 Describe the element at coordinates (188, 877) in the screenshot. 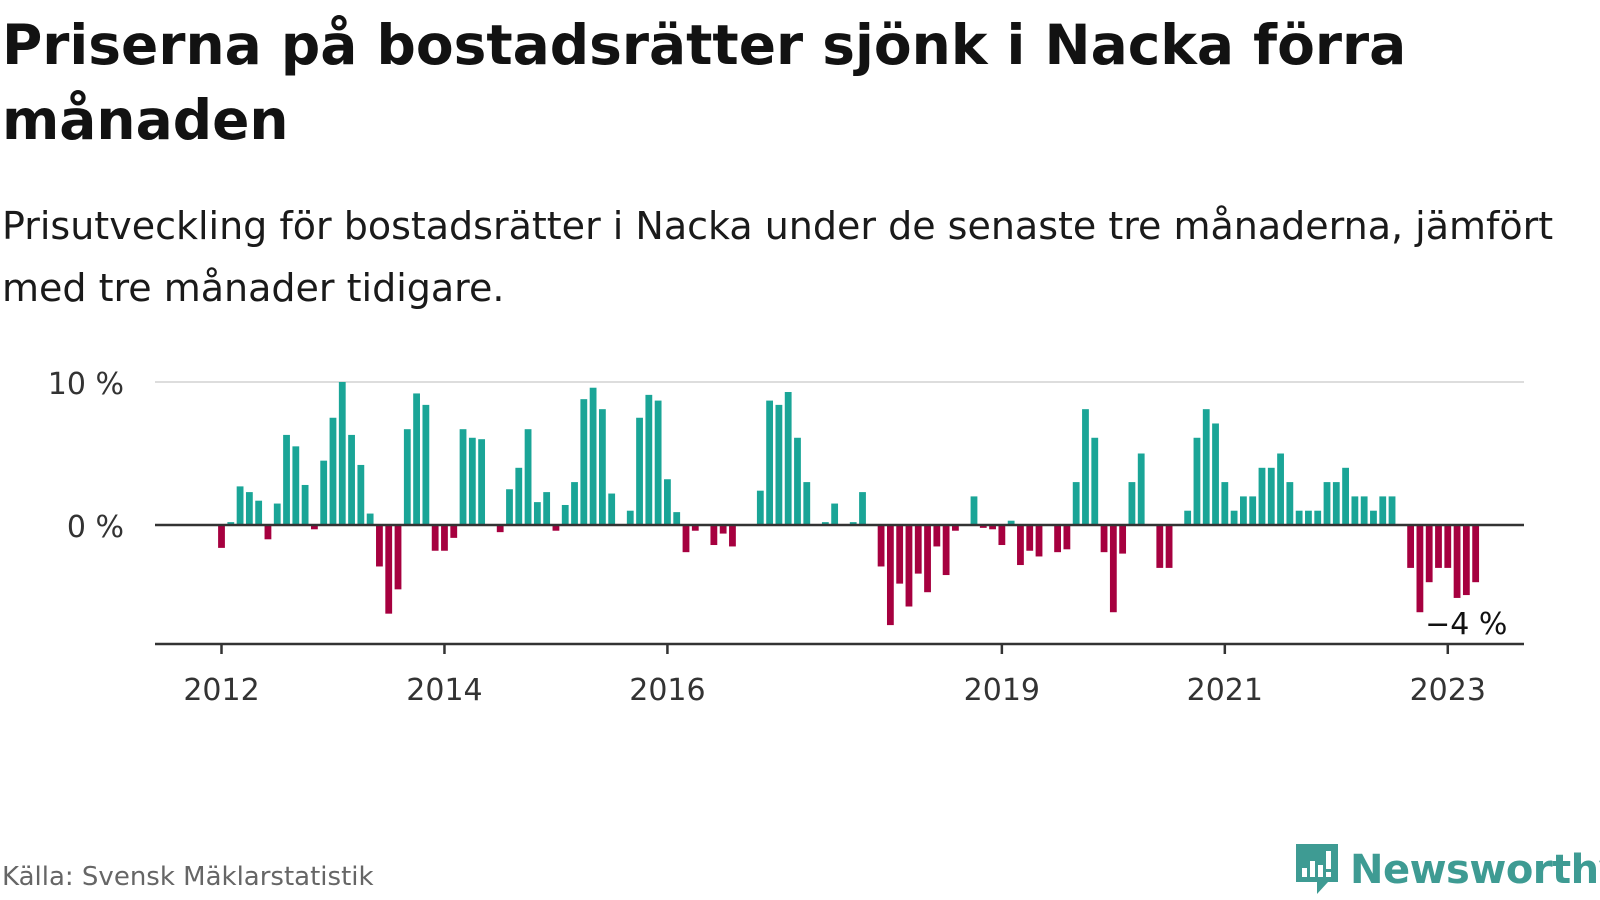

I see `source-note: Källa: Svensk Mäklarstatistik` at that location.